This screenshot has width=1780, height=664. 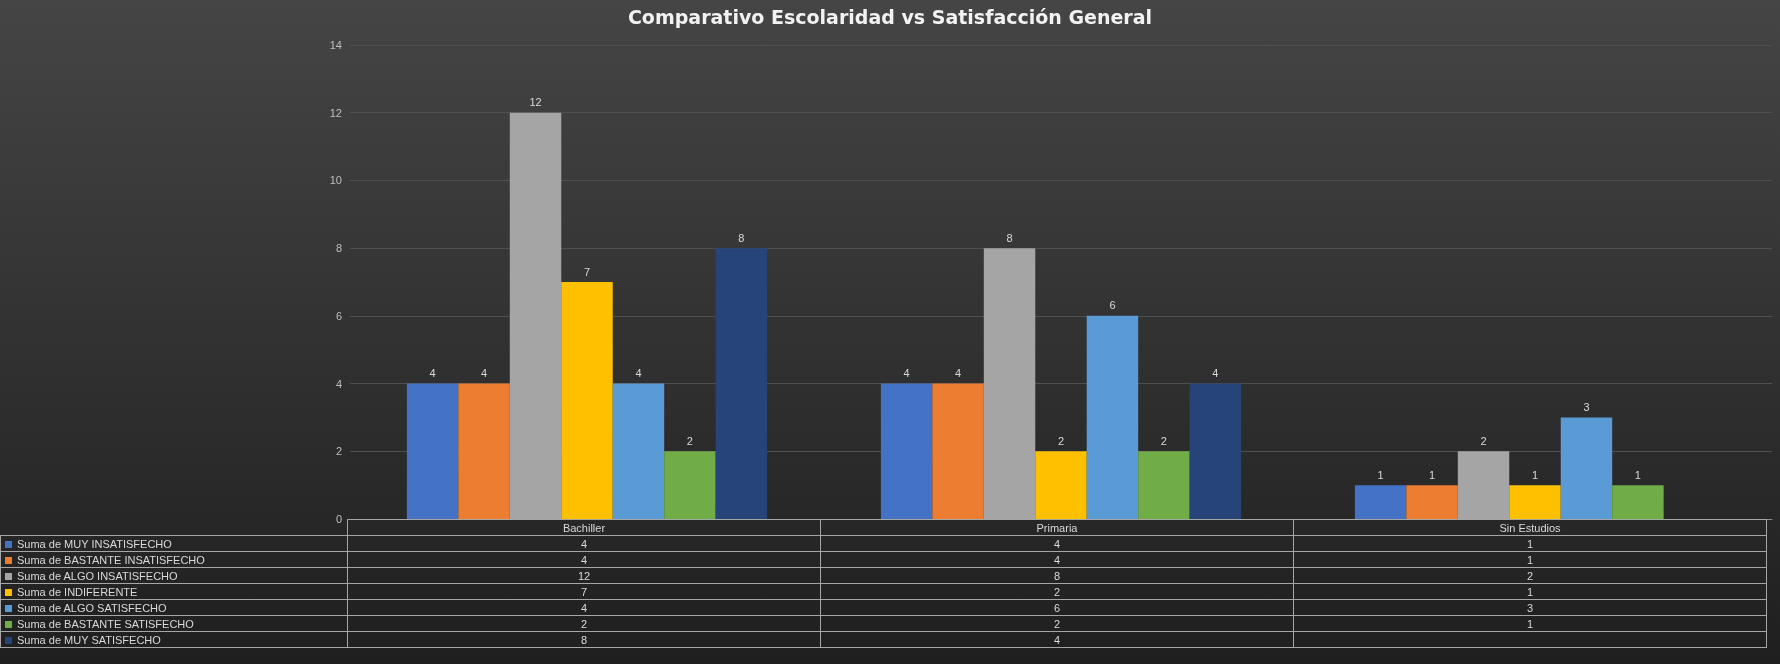 I want to click on x-tick-label: Bachiller, so click(x=584, y=527).